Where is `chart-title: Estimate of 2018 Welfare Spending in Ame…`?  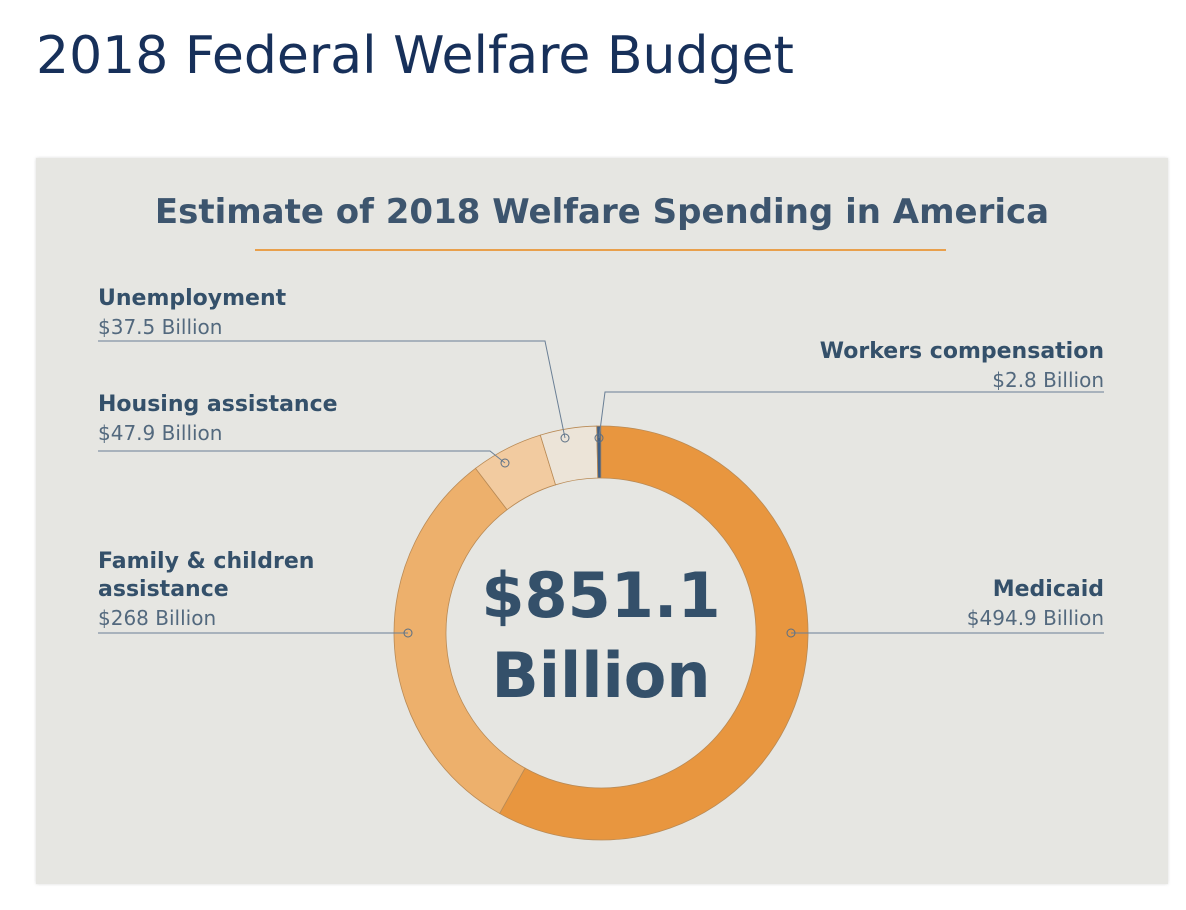
chart-title: Estimate of 2018 Welfare Spending in Ame… is located at coordinates (602, 212).